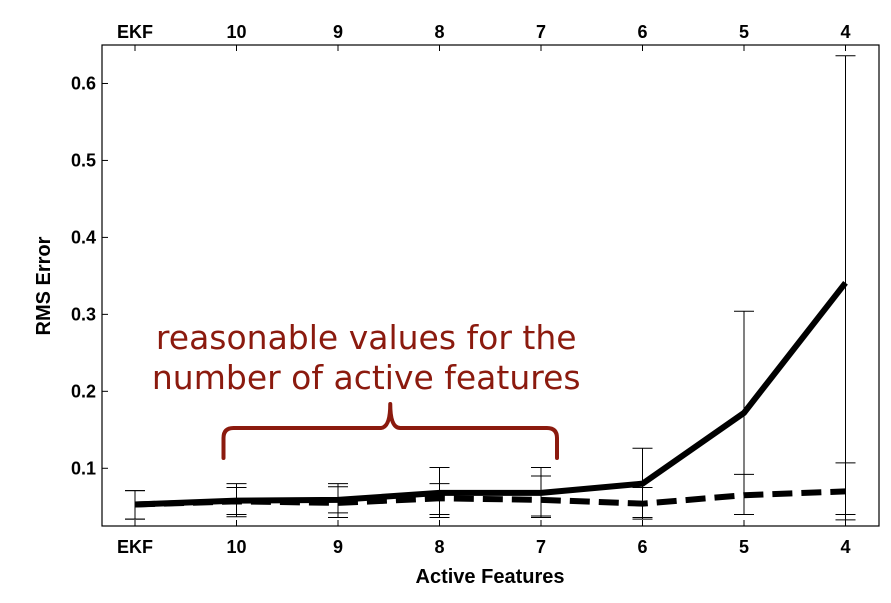 The height and width of the screenshot is (603, 891). Describe the element at coordinates (83, 83) in the screenshot. I see `y-tick-label: 0.6` at that location.